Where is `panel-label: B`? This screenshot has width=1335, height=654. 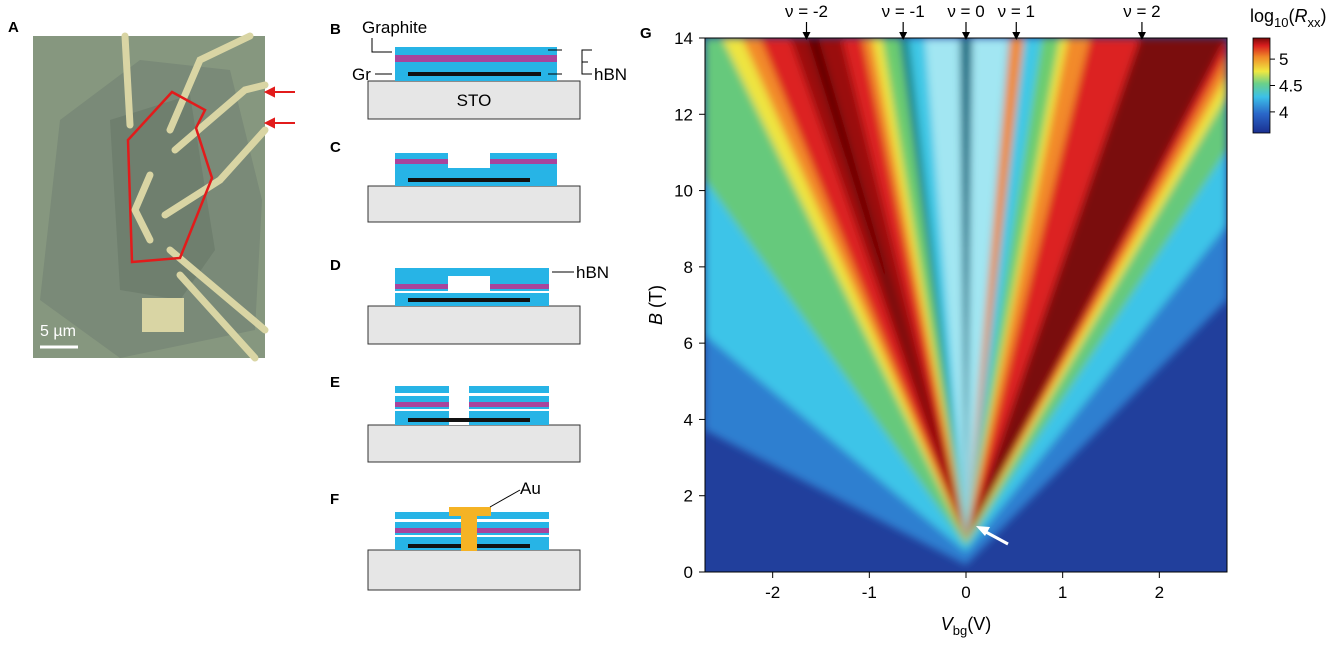 panel-label: B is located at coordinates (335, 29).